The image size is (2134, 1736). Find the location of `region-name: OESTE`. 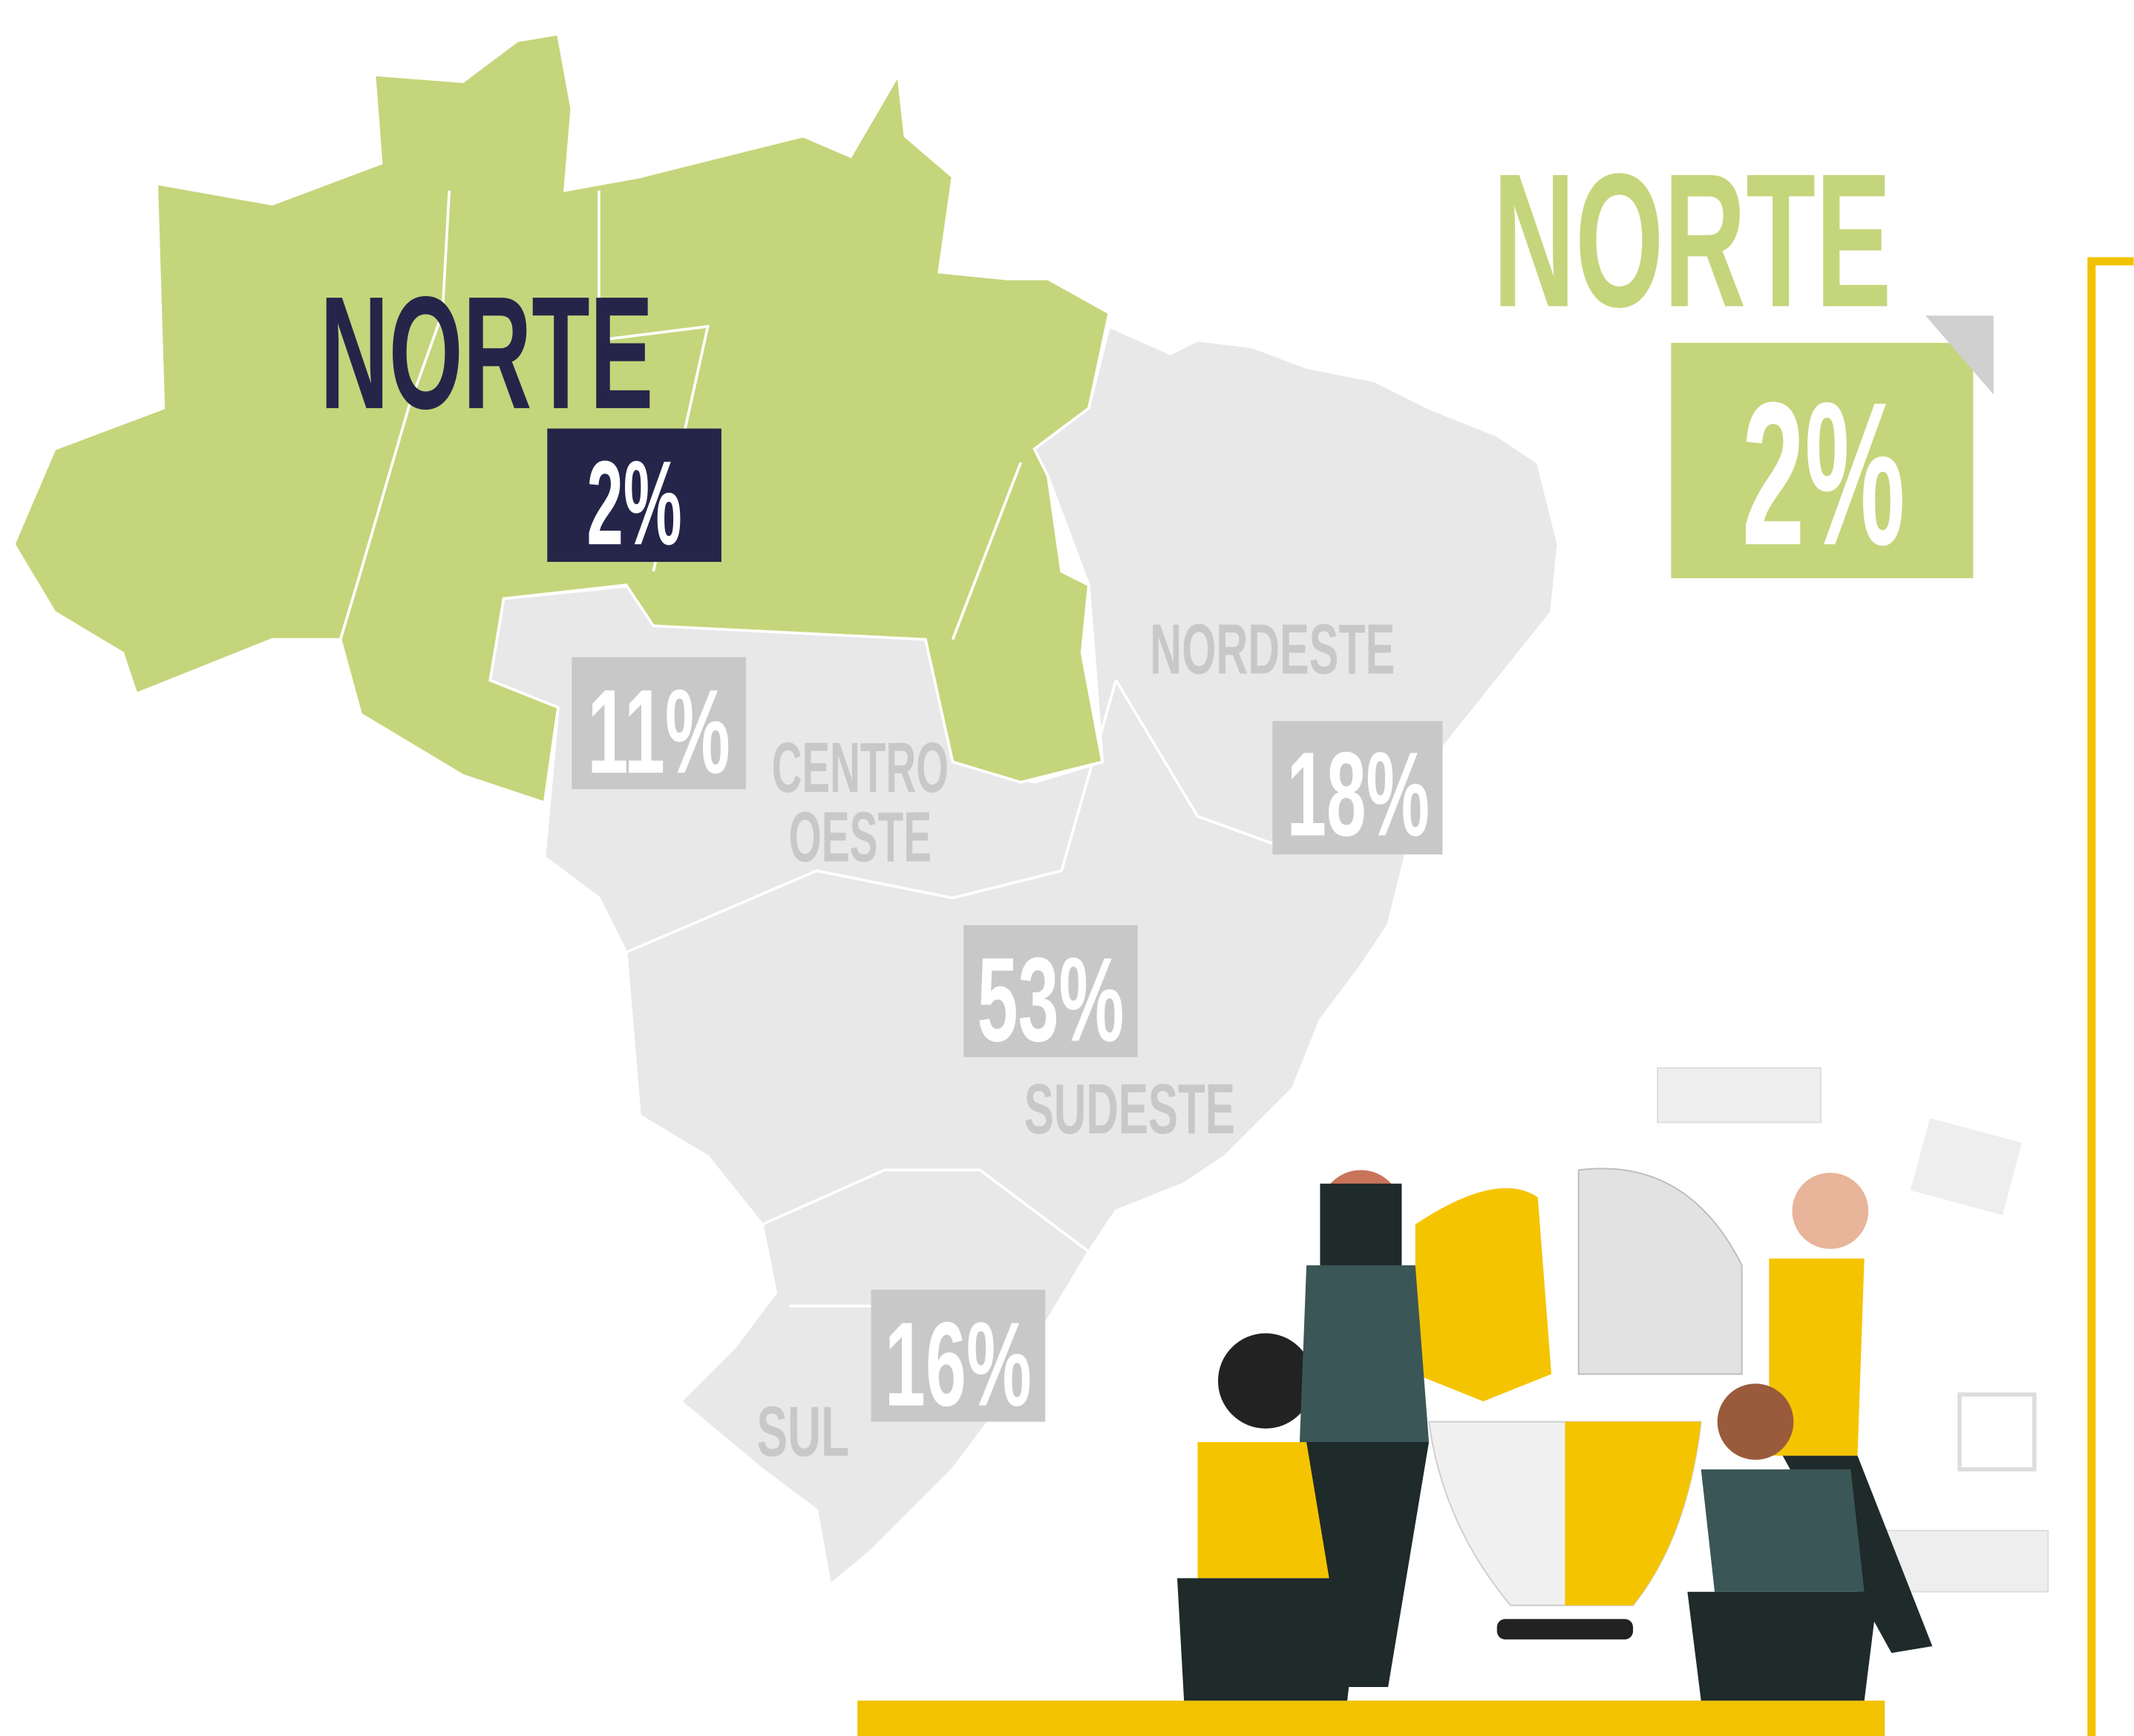

region-name: OESTE is located at coordinates (861, 837).